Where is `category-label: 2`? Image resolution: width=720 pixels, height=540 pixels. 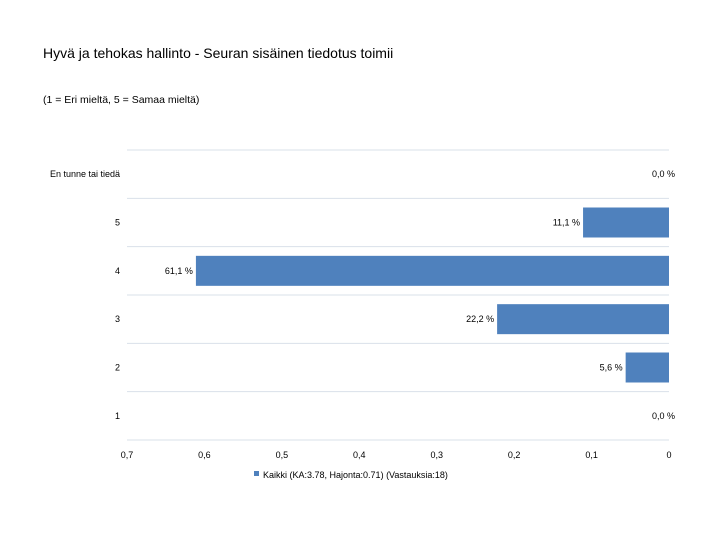 category-label: 2 is located at coordinates (117, 368).